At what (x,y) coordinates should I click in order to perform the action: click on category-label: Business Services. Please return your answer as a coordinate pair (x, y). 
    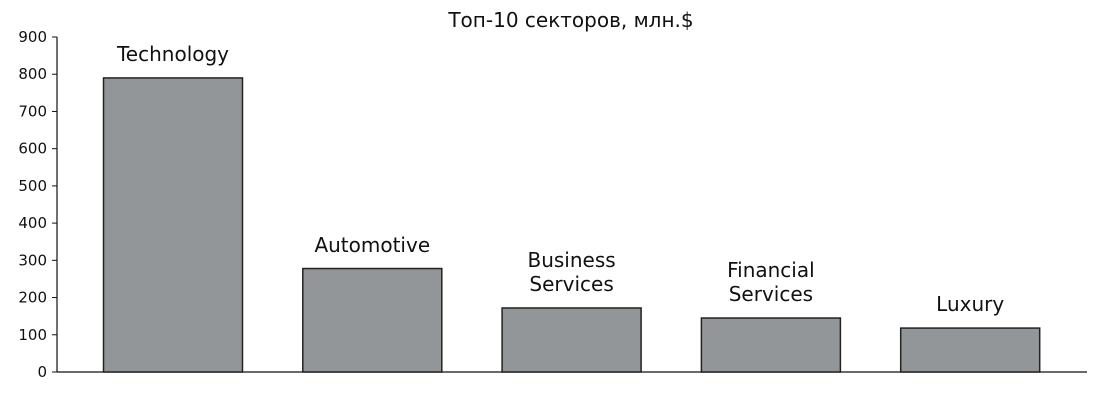
    Looking at the image, I should click on (571, 271).